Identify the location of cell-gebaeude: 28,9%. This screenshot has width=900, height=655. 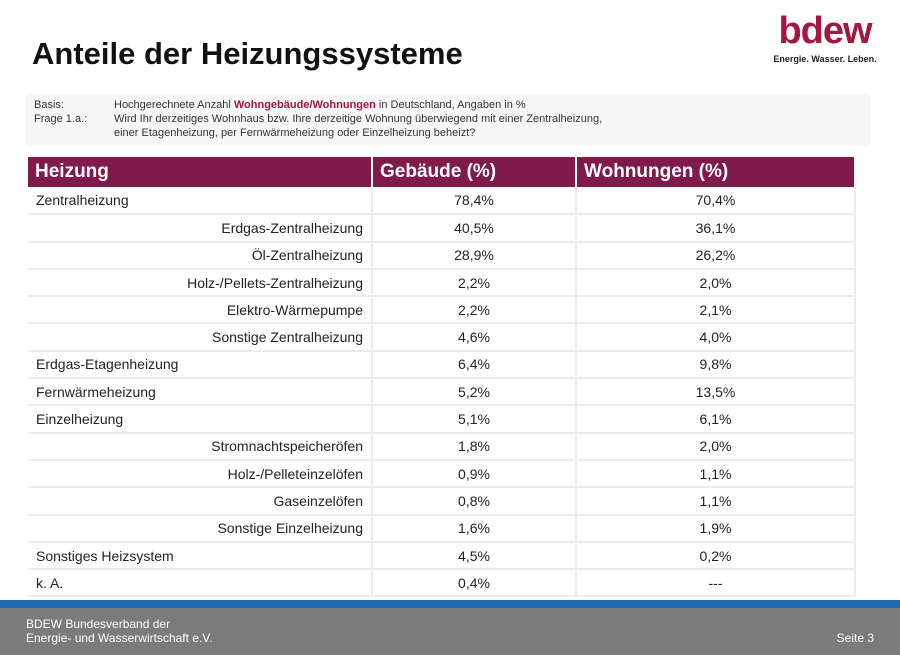
(474, 255).